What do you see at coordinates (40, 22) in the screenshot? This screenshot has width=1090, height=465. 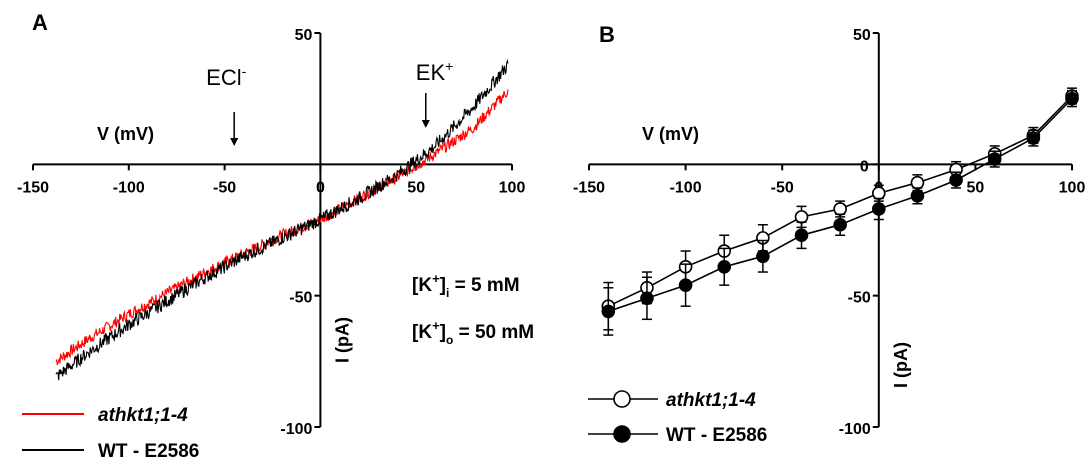 I see `panel-label-a: A` at bounding box center [40, 22].